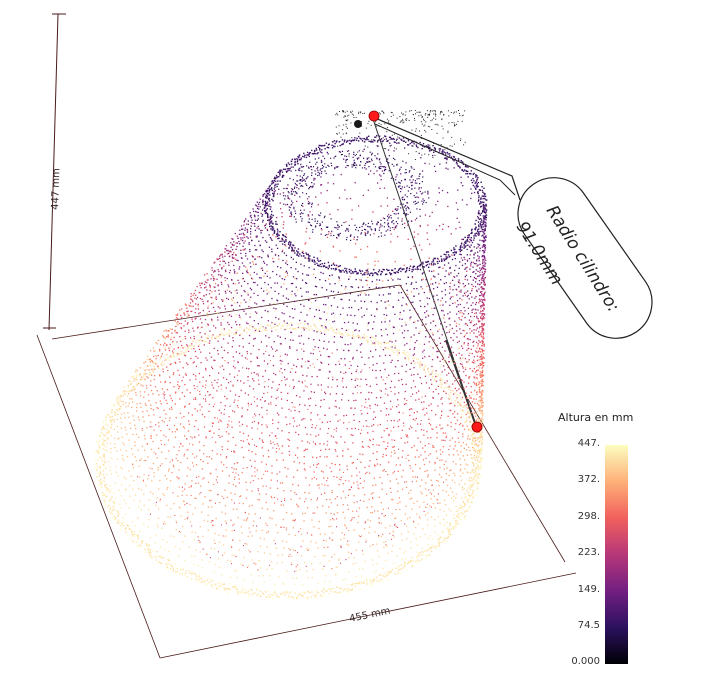 Image resolution: width=719 pixels, height=693 pixels. I want to click on width-dimension-label: 455 mm, so click(369, 614).